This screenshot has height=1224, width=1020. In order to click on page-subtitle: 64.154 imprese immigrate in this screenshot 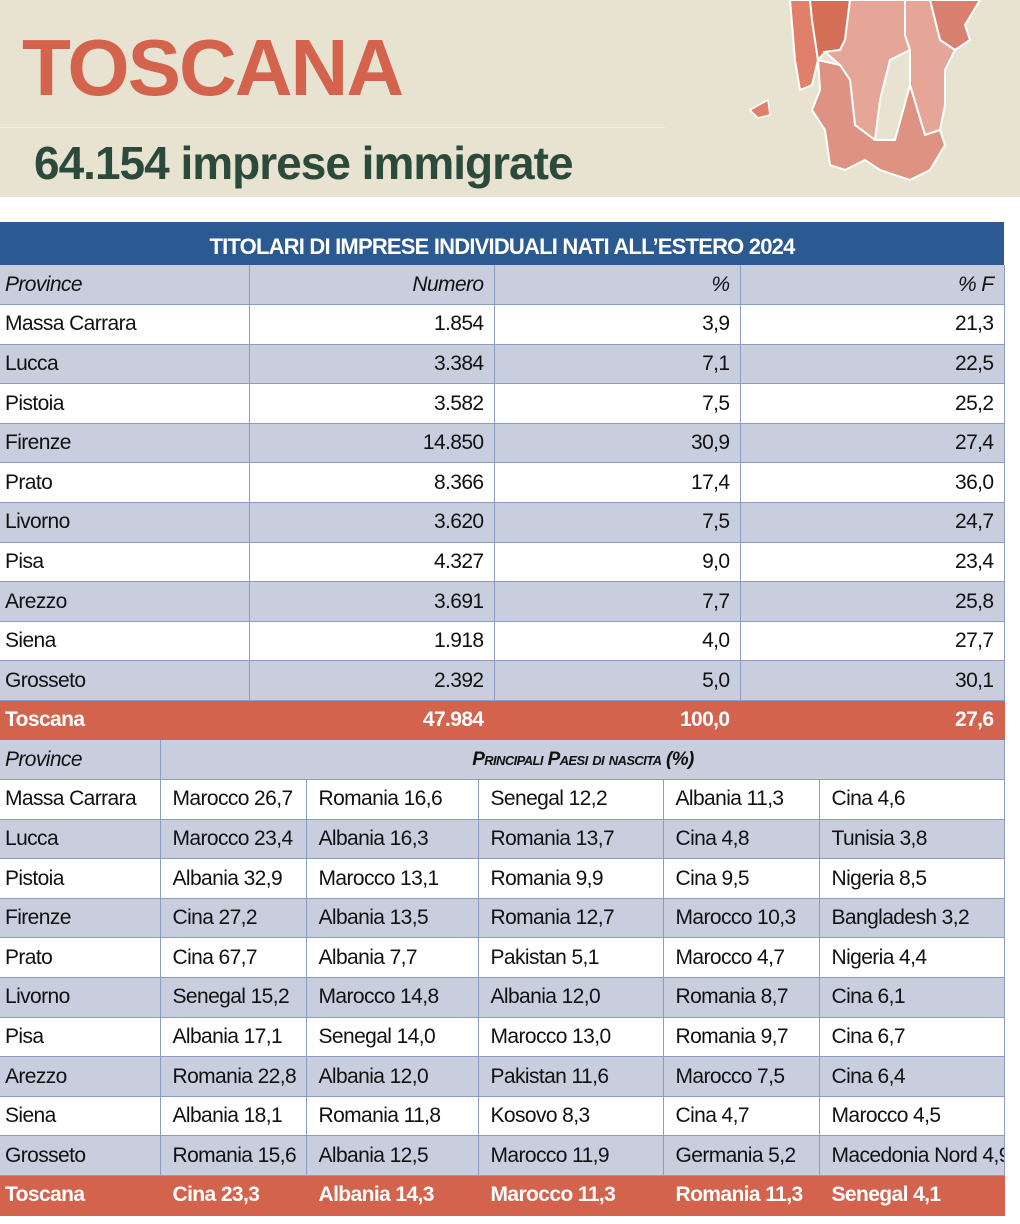, I will do `click(304, 163)`.